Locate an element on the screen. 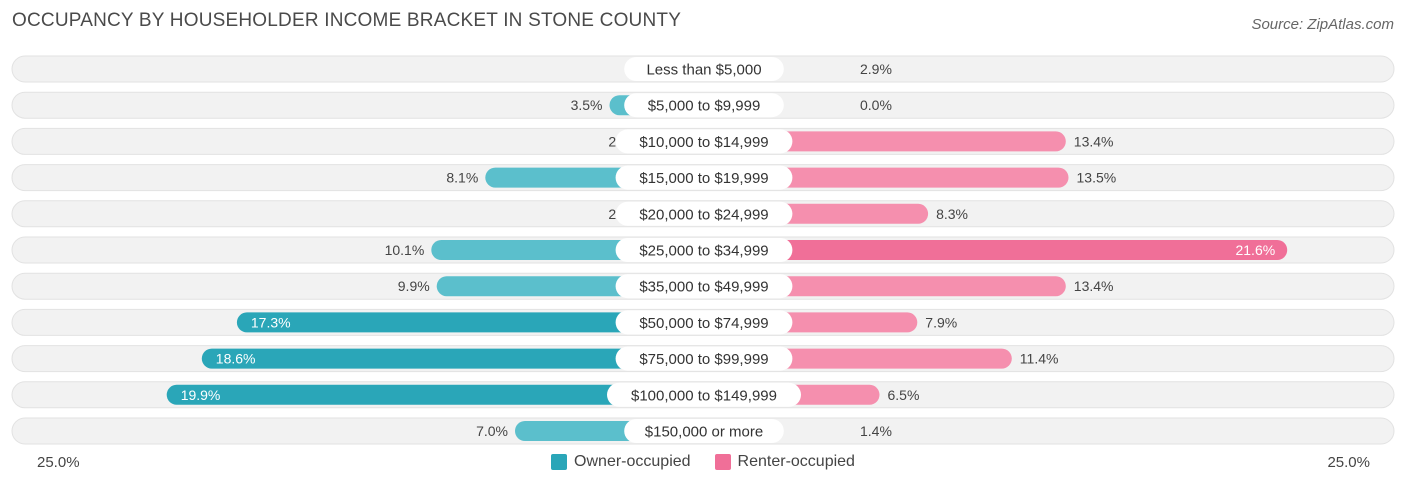  renter-value-label: 2.9% is located at coordinates (876, 69).